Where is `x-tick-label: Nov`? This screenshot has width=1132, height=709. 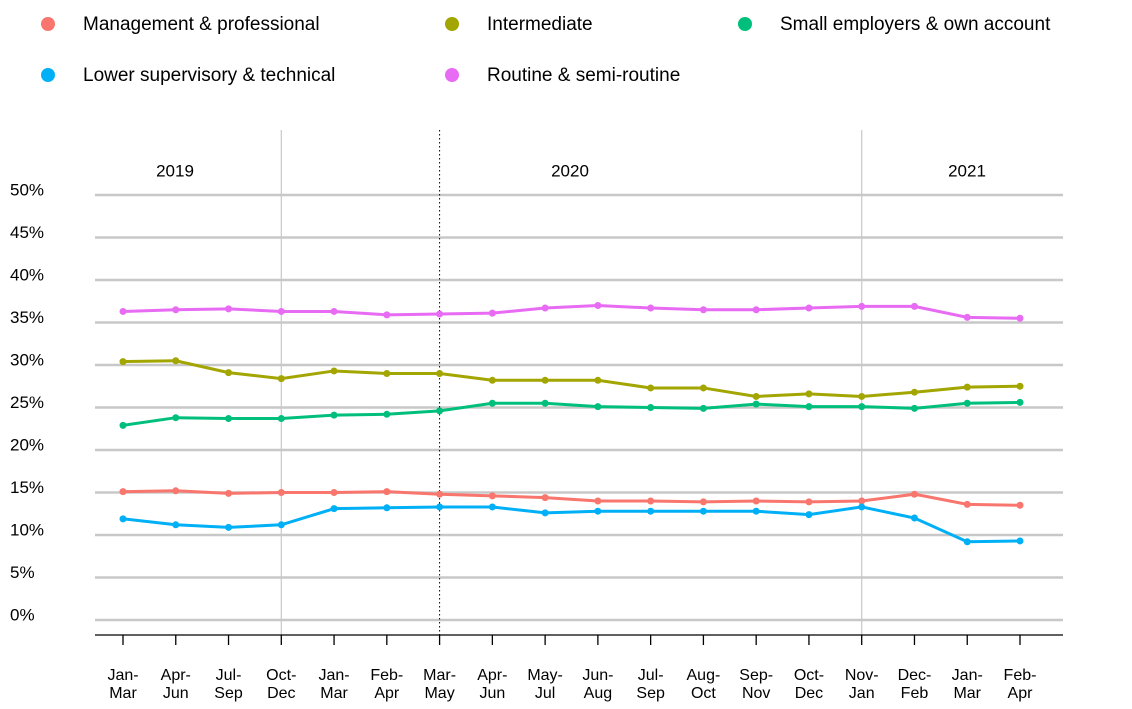
x-tick-label: Nov is located at coordinates (756, 693).